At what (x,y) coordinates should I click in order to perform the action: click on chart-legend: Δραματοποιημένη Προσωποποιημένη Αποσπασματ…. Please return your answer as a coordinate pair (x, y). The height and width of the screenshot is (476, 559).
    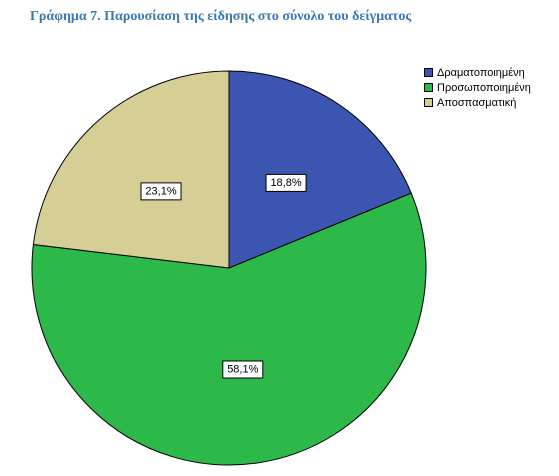
    Looking at the image, I should click on (477, 87).